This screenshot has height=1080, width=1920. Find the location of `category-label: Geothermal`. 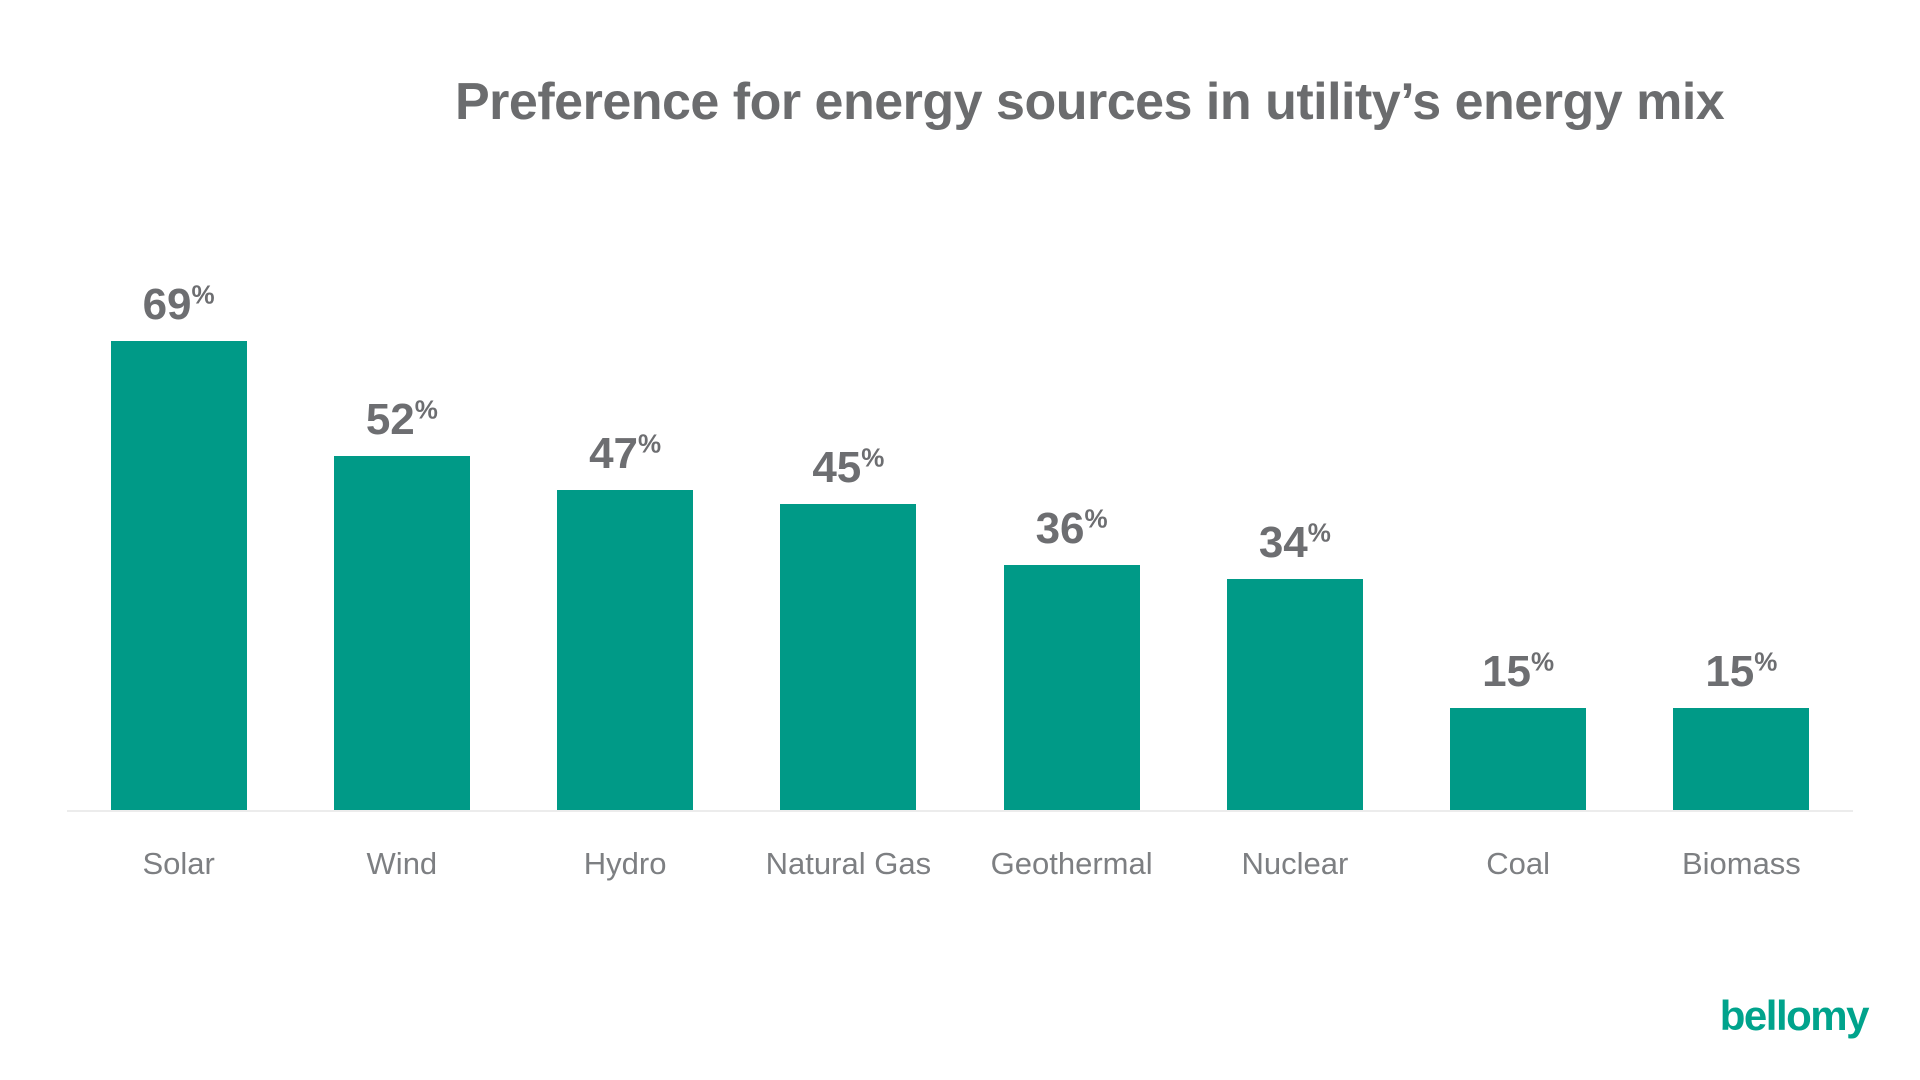

category-label: Geothermal is located at coordinates (1071, 863).